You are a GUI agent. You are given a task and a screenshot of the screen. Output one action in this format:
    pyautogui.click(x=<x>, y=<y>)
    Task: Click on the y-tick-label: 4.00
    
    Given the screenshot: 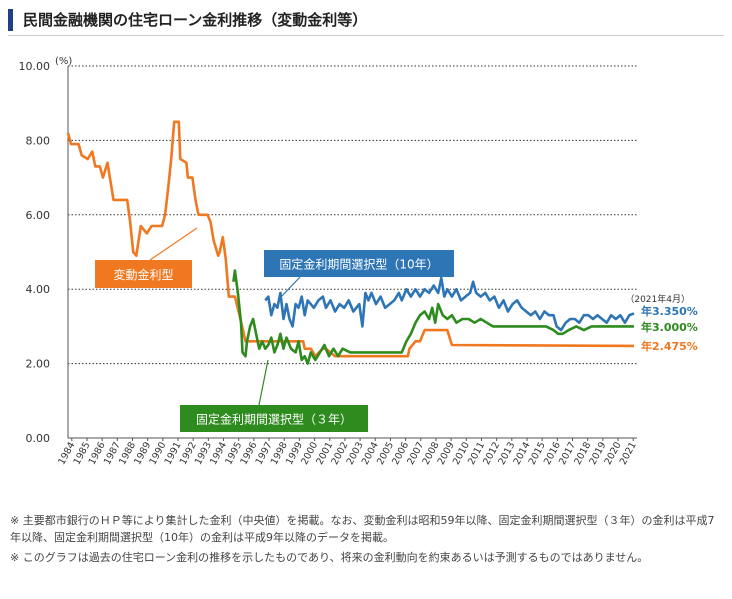 What is the action you would take?
    pyautogui.click(x=38, y=289)
    